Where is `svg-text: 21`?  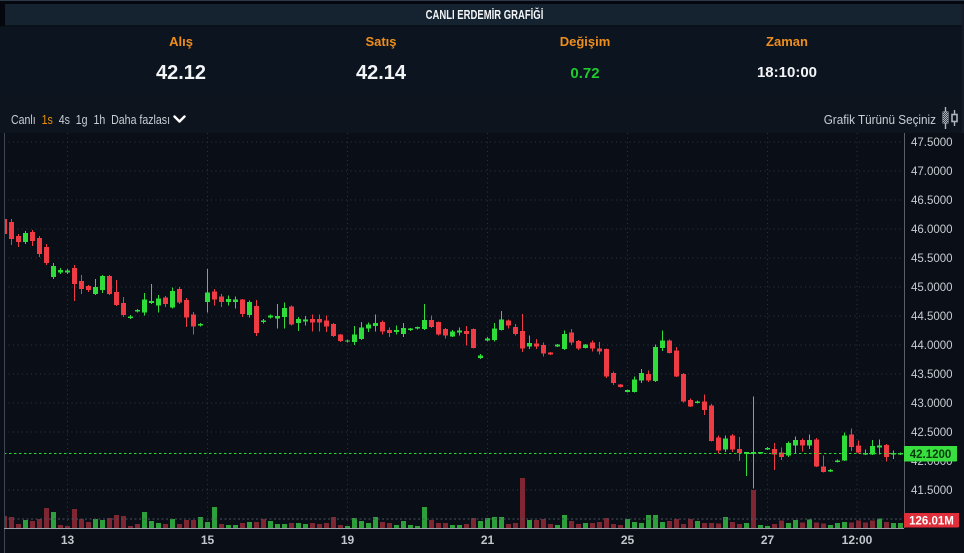 svg-text: 21 is located at coordinates (488, 540).